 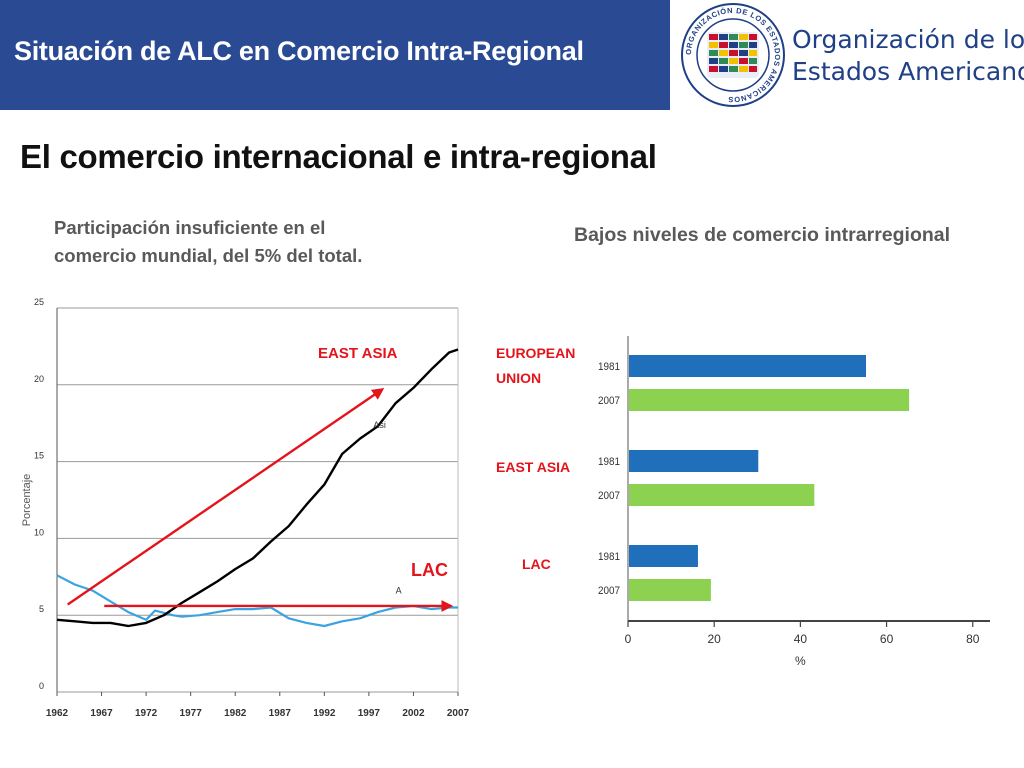 I want to click on x-tick-label: 80, so click(x=973, y=639).